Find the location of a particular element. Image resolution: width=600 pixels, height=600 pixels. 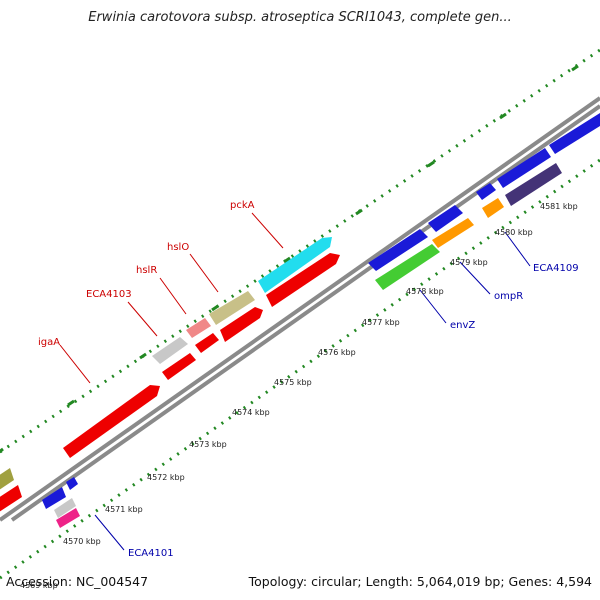

tick-label-4571: 4571 kbp is located at coordinates (124, 509).